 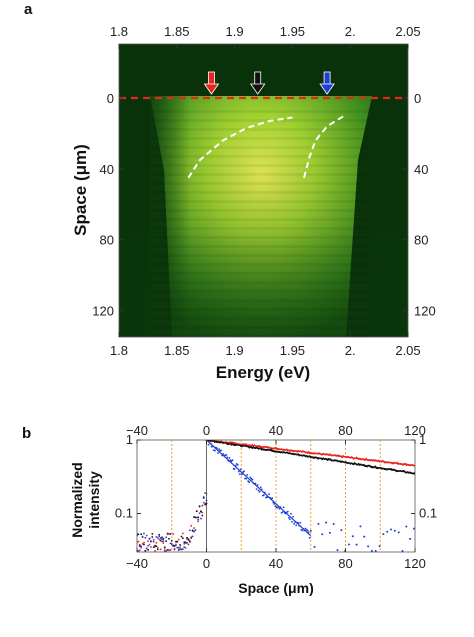 I want to click on x-tick-top: 0, so click(x=206, y=430).